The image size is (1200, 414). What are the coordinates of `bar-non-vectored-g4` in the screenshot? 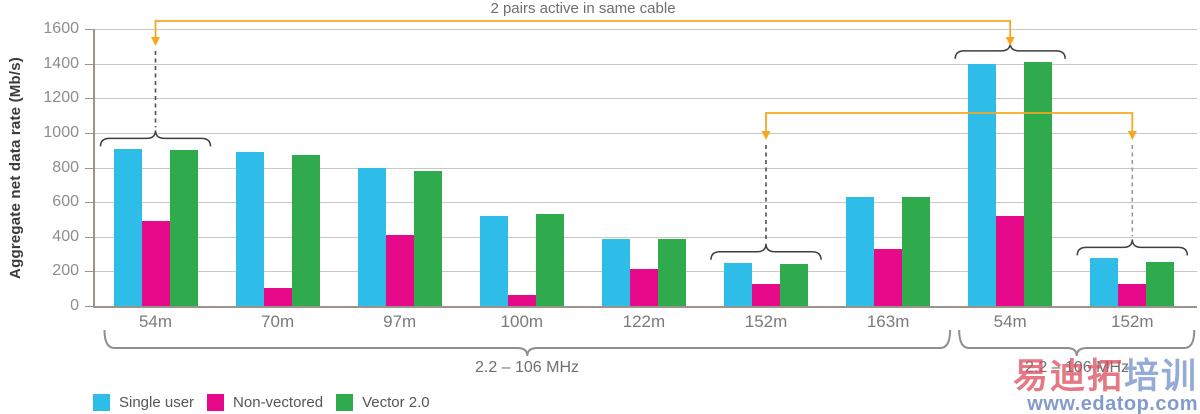 It's located at (643, 287).